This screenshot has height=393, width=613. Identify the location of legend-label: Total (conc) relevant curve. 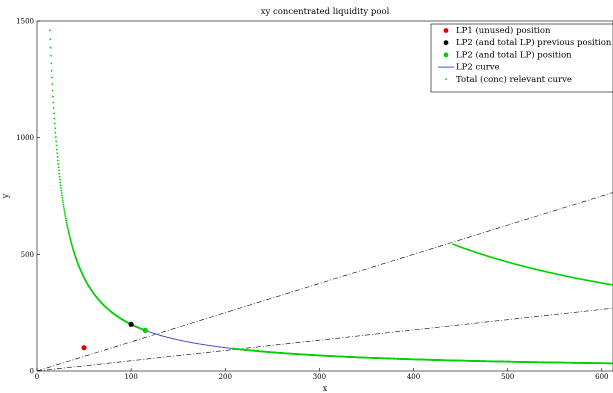
(514, 79).